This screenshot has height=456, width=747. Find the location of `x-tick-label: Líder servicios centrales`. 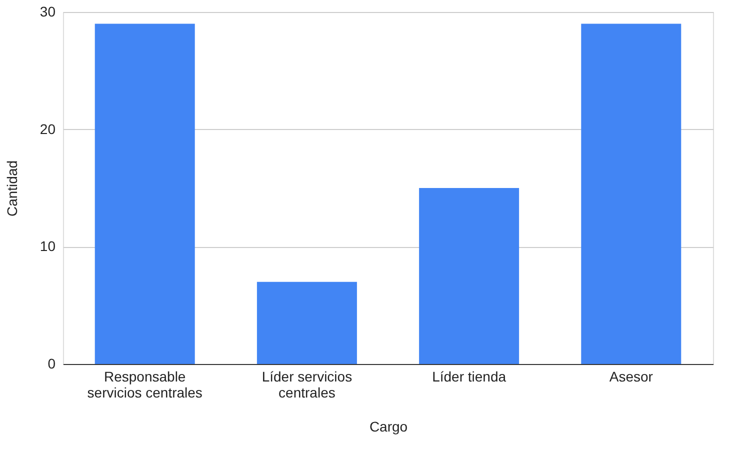

x-tick-label: Líder servicios centrales is located at coordinates (307, 384).